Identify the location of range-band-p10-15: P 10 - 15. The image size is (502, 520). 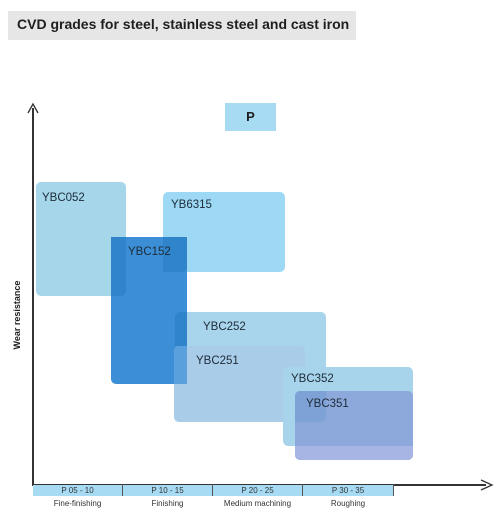
(167, 490).